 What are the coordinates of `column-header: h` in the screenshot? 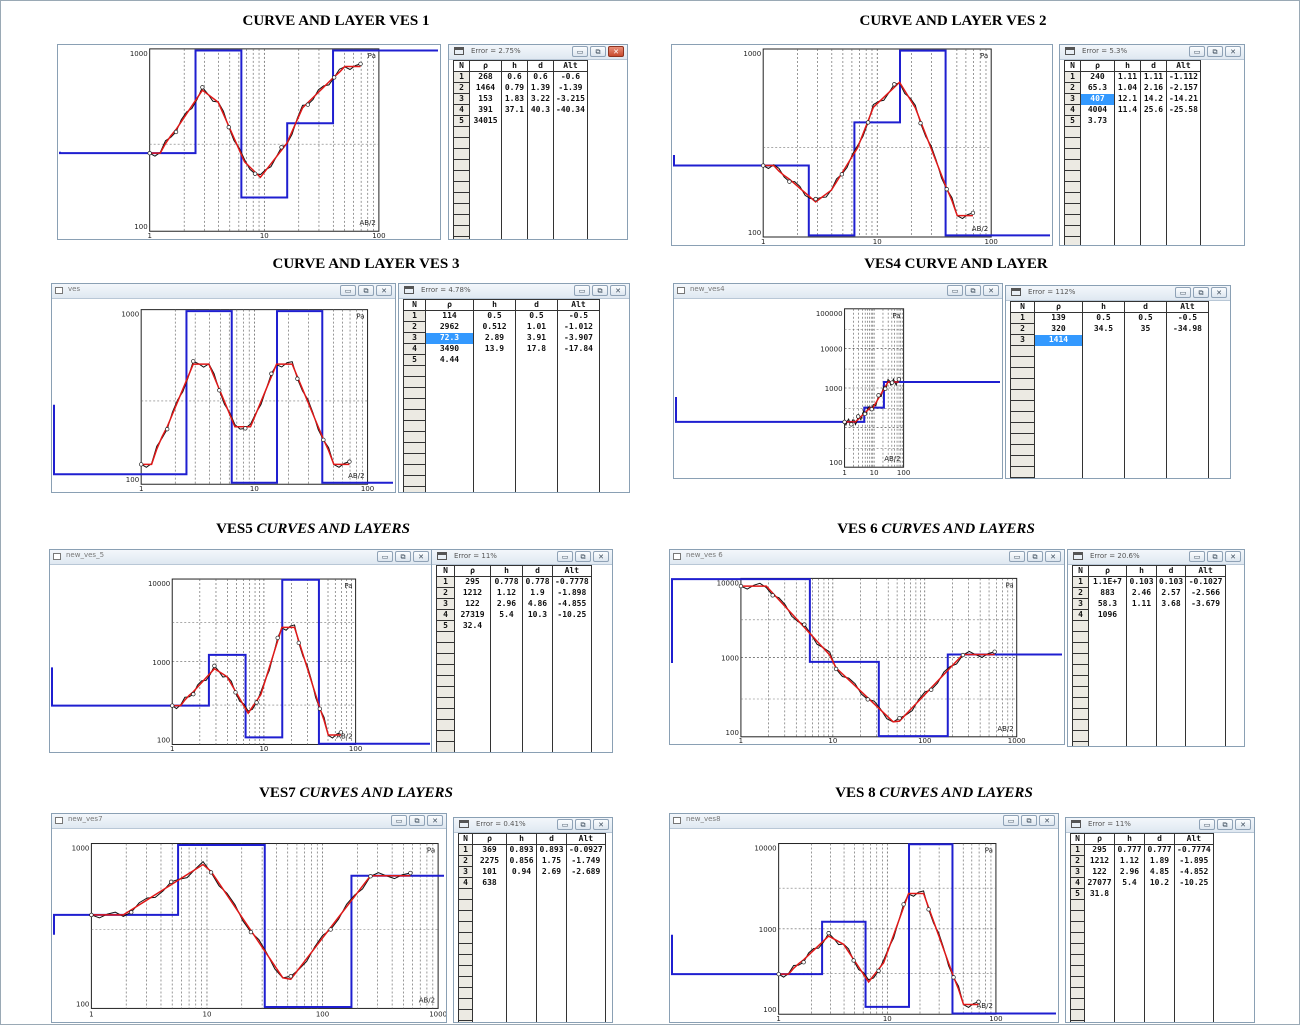 It's located at (521, 839).